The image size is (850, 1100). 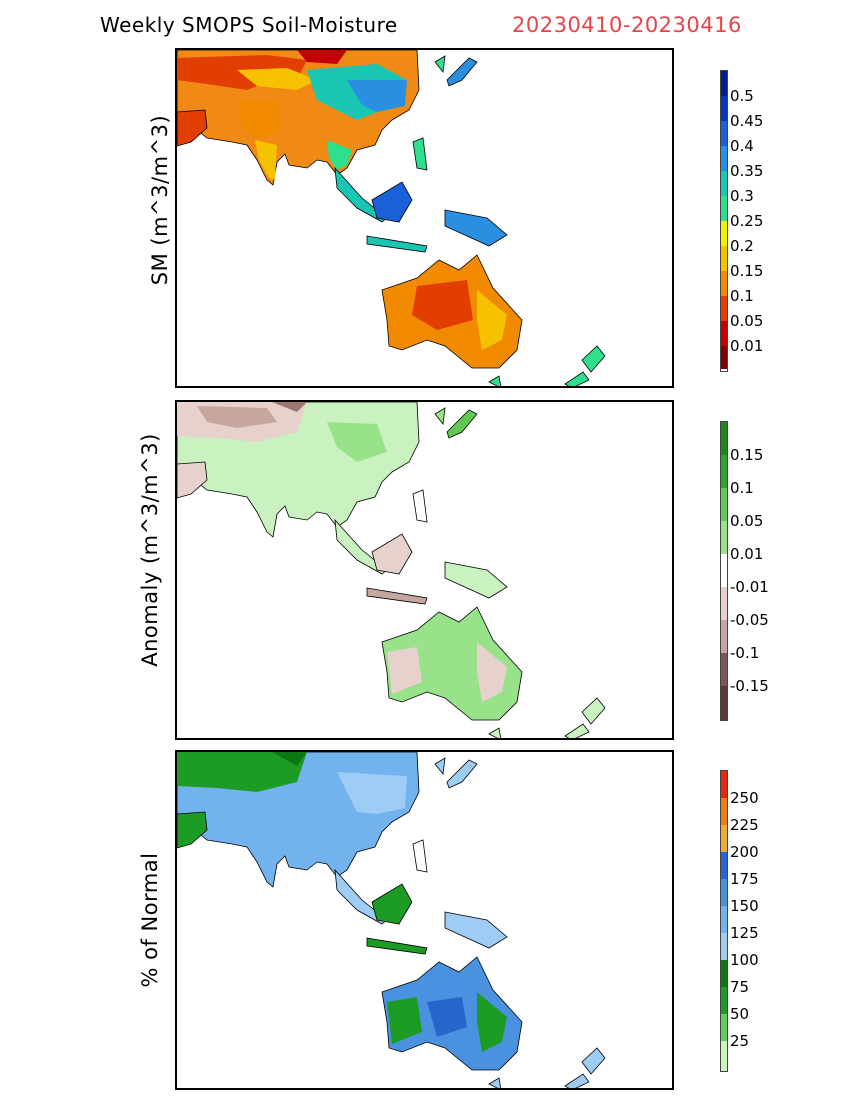 I want to click on sm-tick: 0.05, so click(x=747, y=321).